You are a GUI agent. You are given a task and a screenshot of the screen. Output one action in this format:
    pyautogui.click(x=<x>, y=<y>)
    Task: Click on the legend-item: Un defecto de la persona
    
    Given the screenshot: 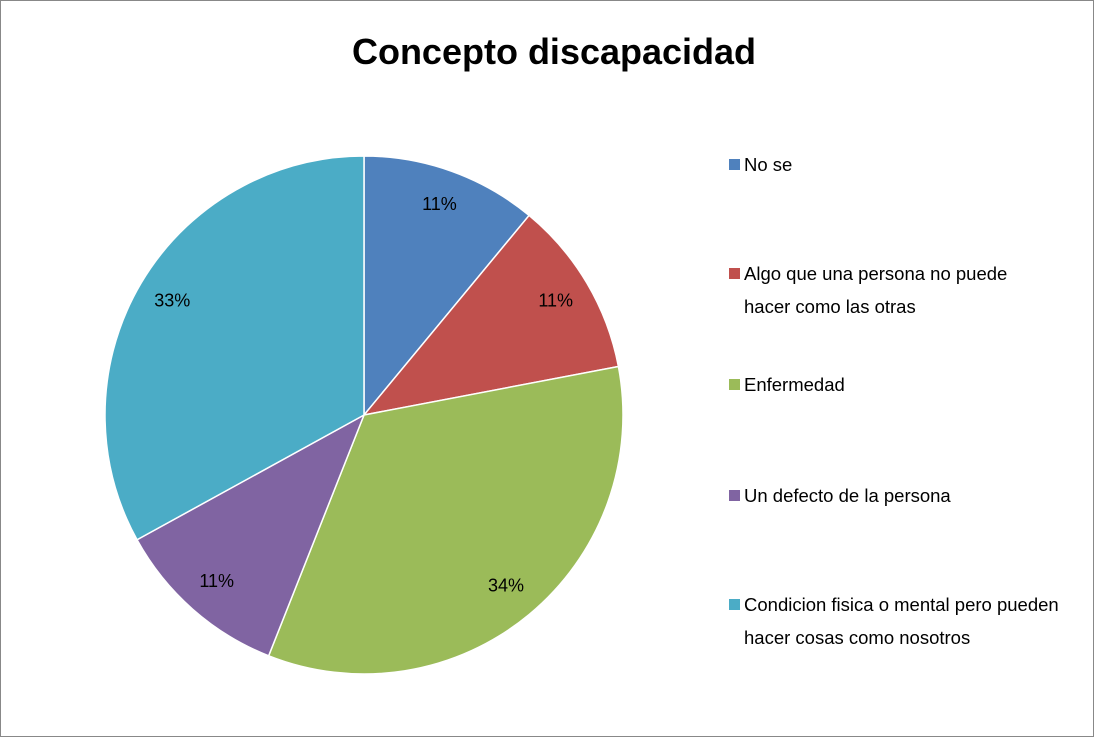 What is the action you would take?
    pyautogui.click(x=904, y=495)
    